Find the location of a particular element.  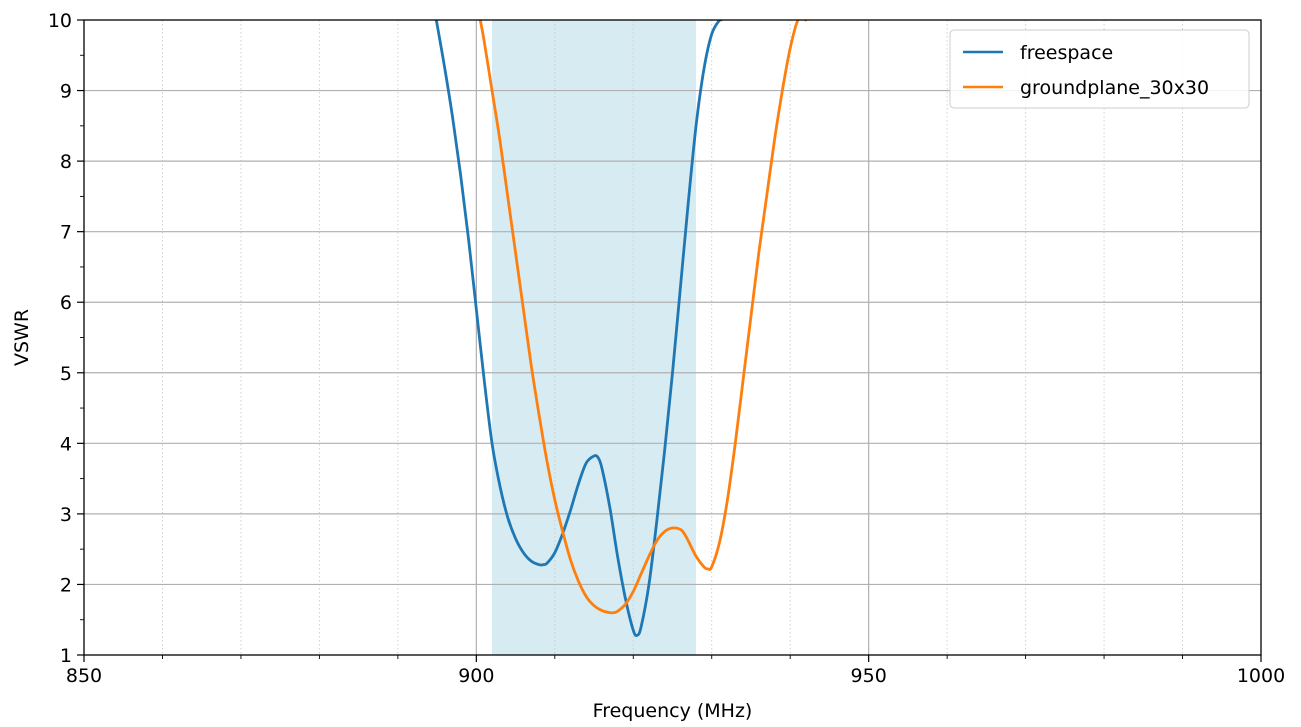

legend: freespace groundplane_30x30 is located at coordinates (1099, 69).